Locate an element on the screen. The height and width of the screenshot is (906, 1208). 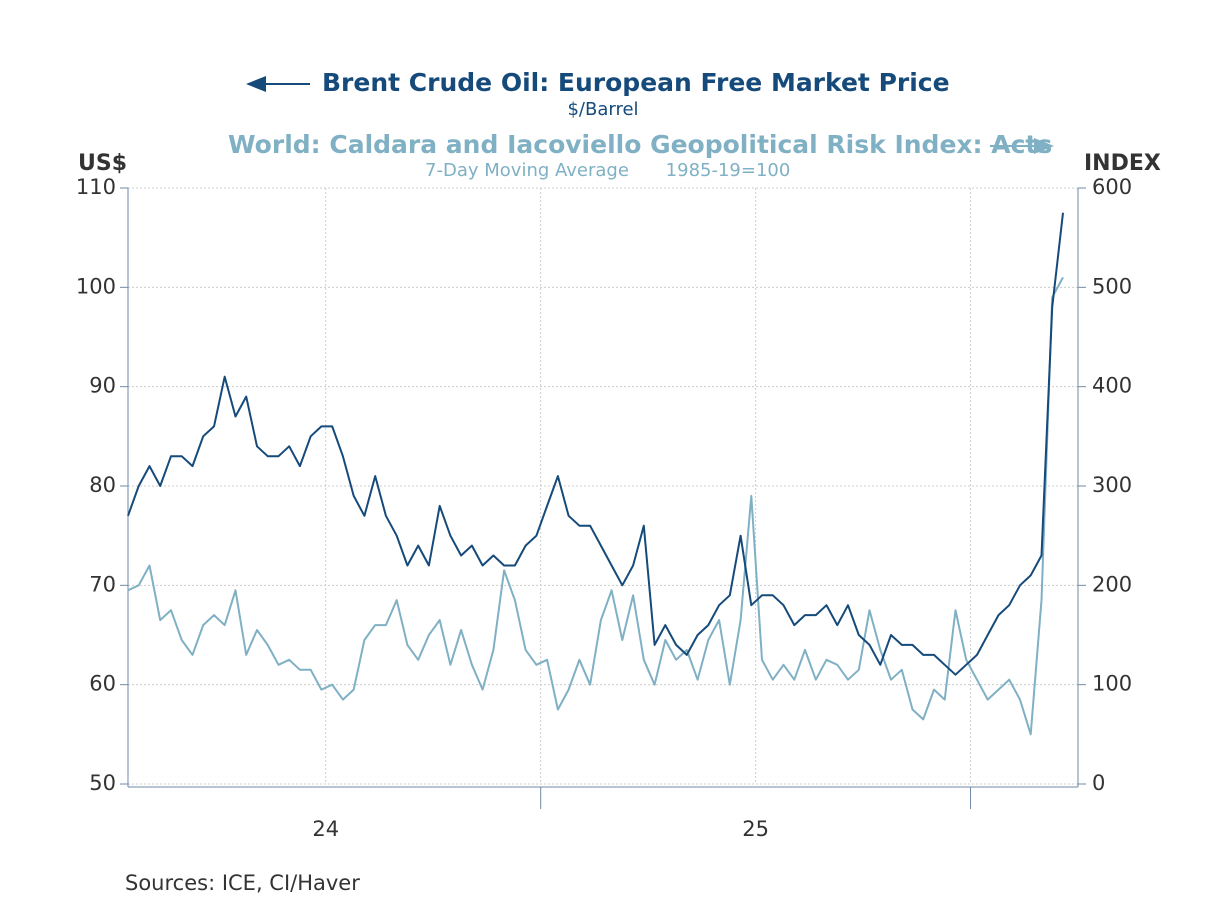
y-tick-label: 110 is located at coordinates (96, 187).